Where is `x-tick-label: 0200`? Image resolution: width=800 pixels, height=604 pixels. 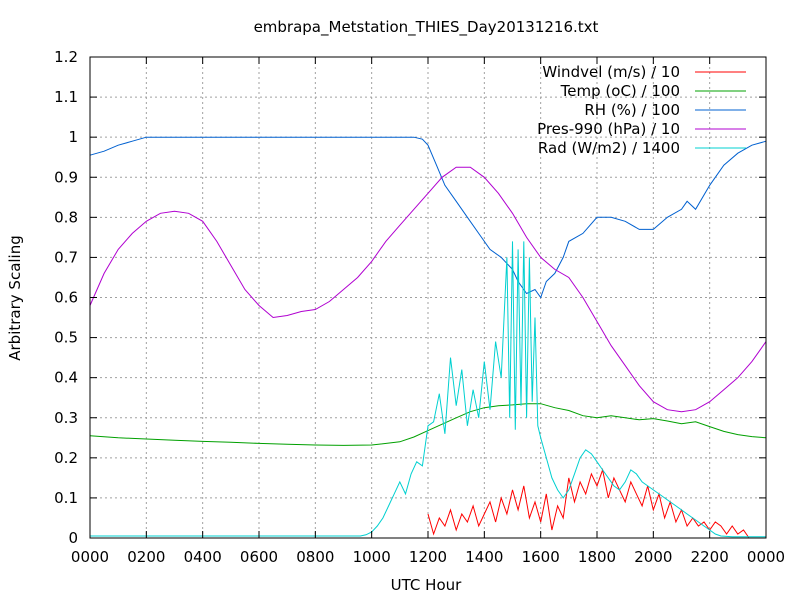
x-tick-label: 0200 is located at coordinates (146, 557).